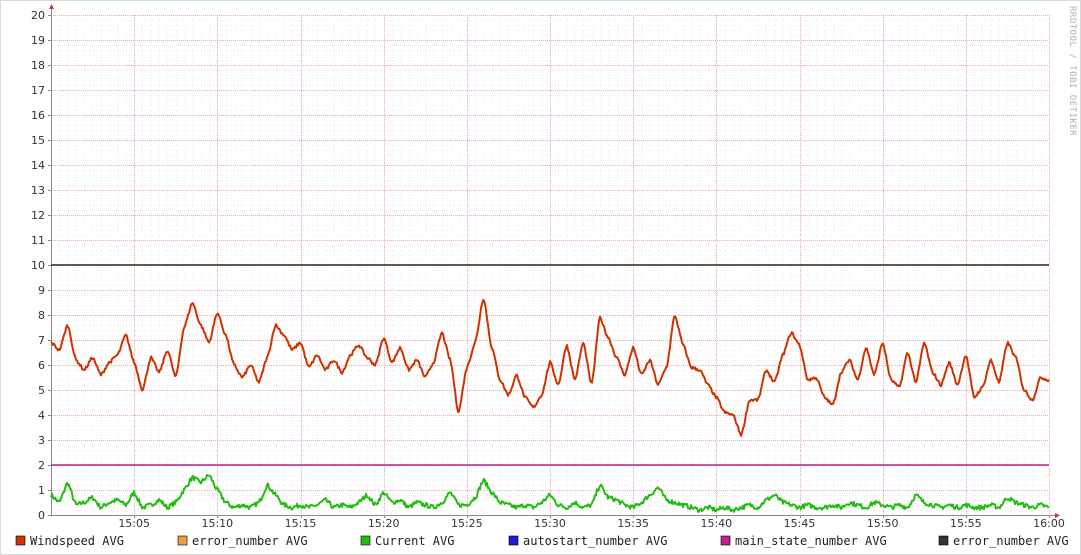 The width and height of the screenshot is (1081, 555). I want to click on y-tick-label: 14, so click(38, 165).